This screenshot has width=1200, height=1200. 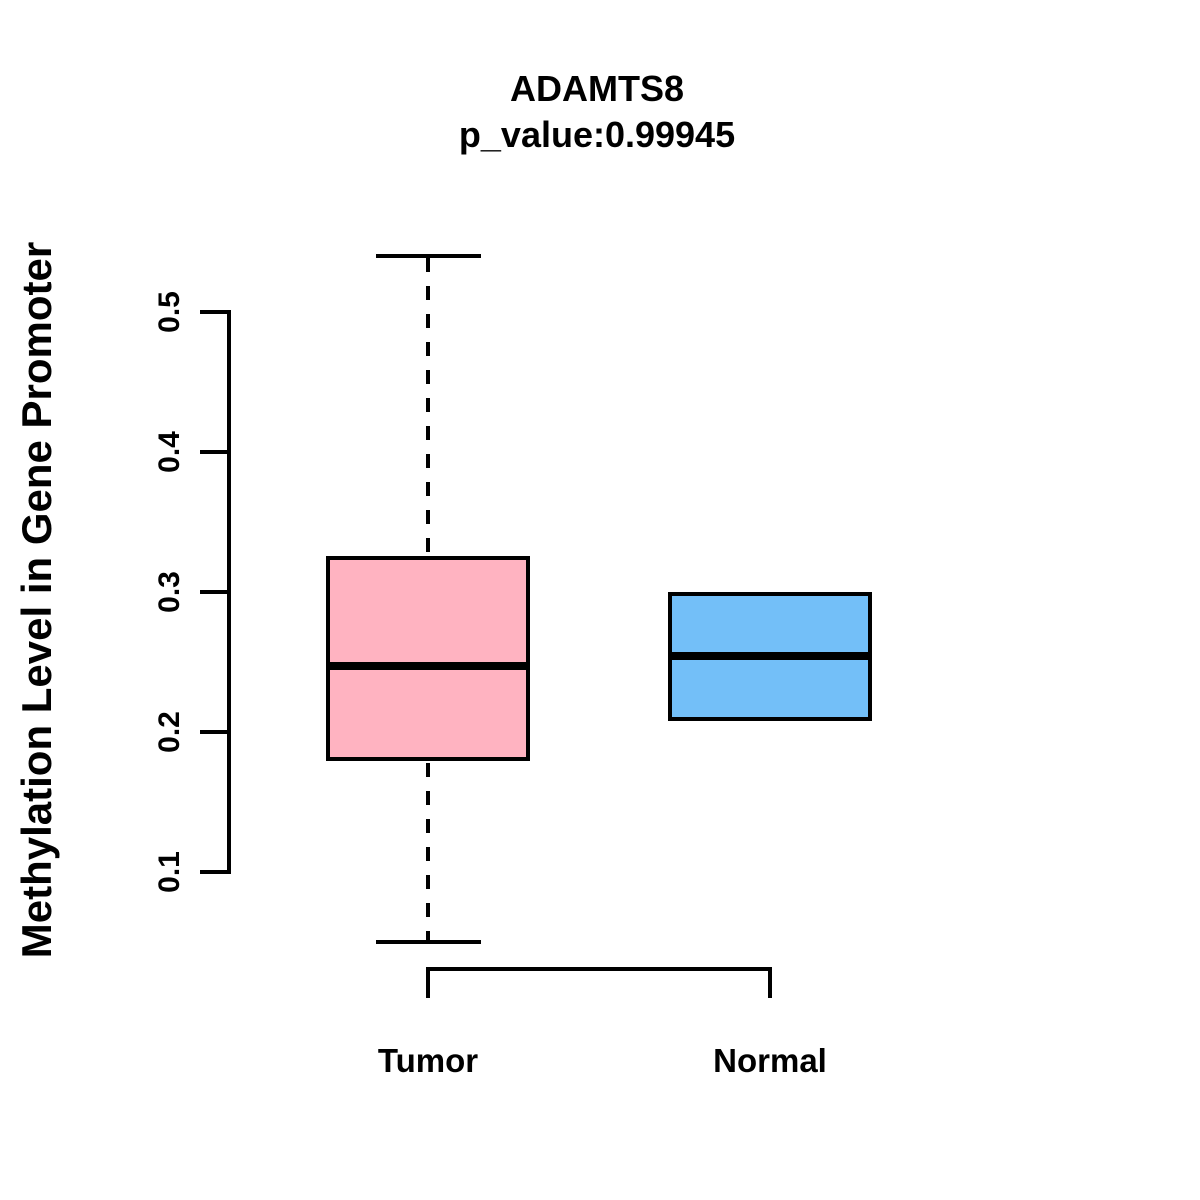 What do you see at coordinates (596, 88) in the screenshot?
I see `chart-title: ADAMTS8` at bounding box center [596, 88].